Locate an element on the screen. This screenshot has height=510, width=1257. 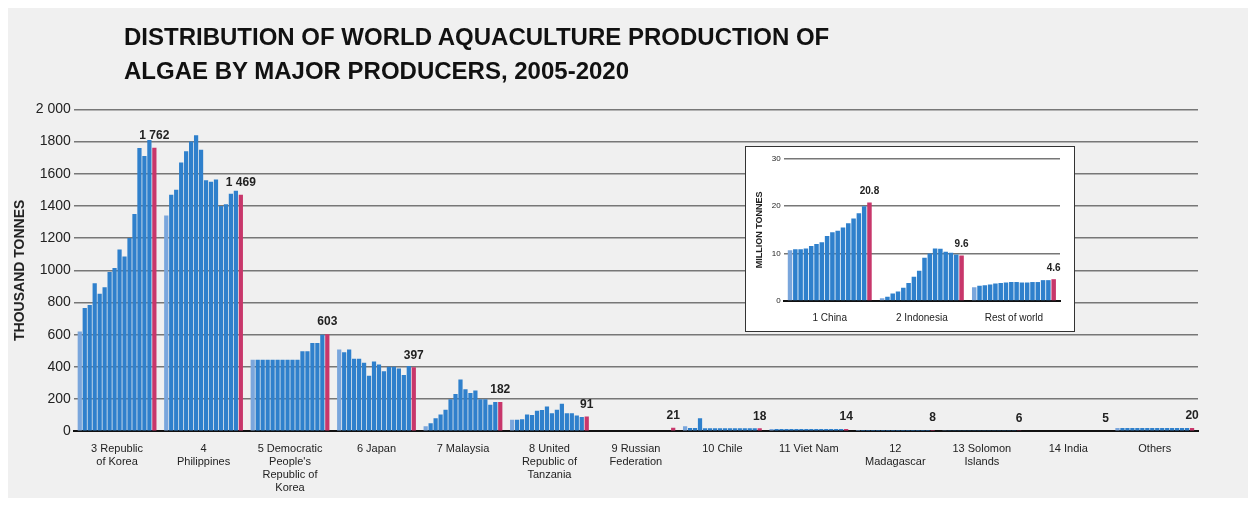
y-axis-title: MILLION TONNES is located at coordinates (758, 230).